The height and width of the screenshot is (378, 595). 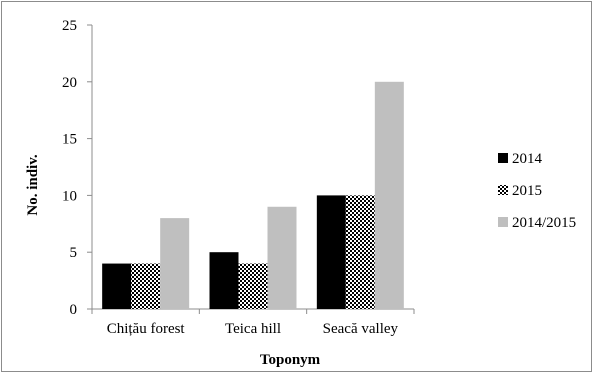 I want to click on y-tick-label: 5, so click(x=74, y=253).